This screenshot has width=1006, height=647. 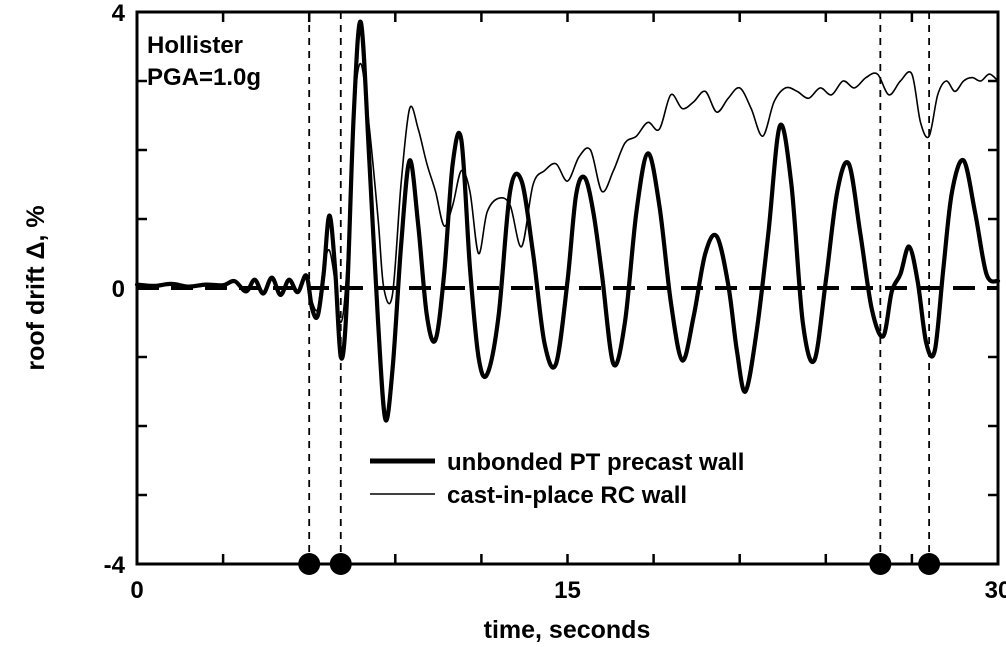 I want to click on x-tick-label: 15, so click(x=567, y=590).